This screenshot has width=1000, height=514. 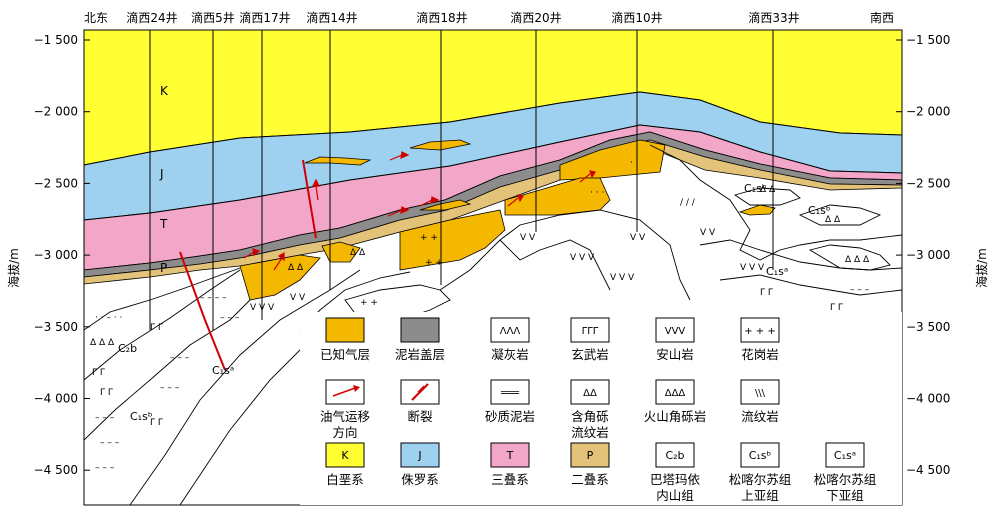 What do you see at coordinates (420, 354) in the screenshot?
I see `legend-label: 泥岩盖层` at bounding box center [420, 354].